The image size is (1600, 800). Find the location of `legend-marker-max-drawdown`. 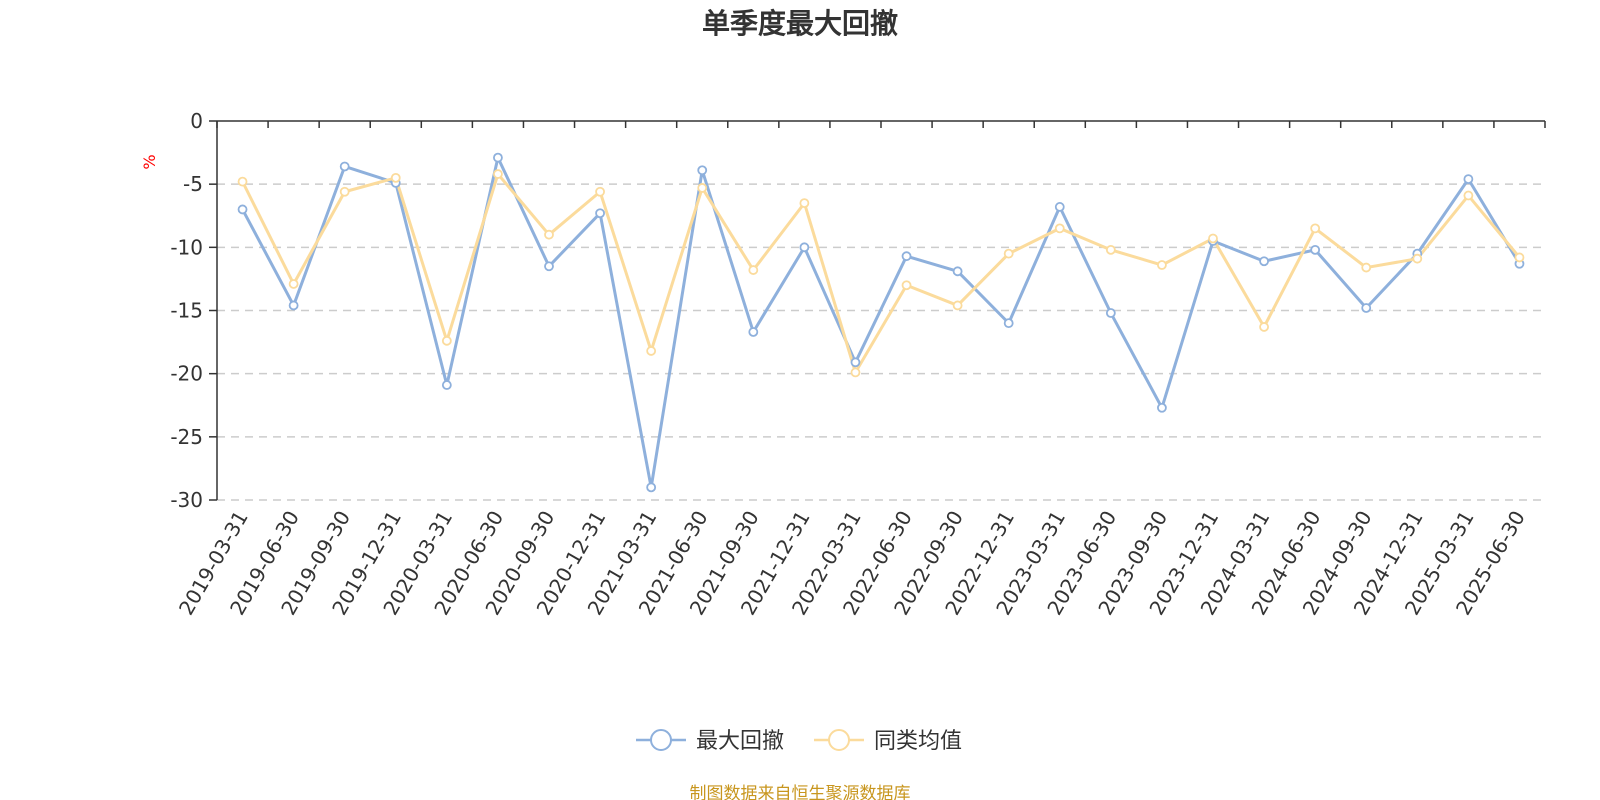

legend-marker-max-drawdown is located at coordinates (661, 740).